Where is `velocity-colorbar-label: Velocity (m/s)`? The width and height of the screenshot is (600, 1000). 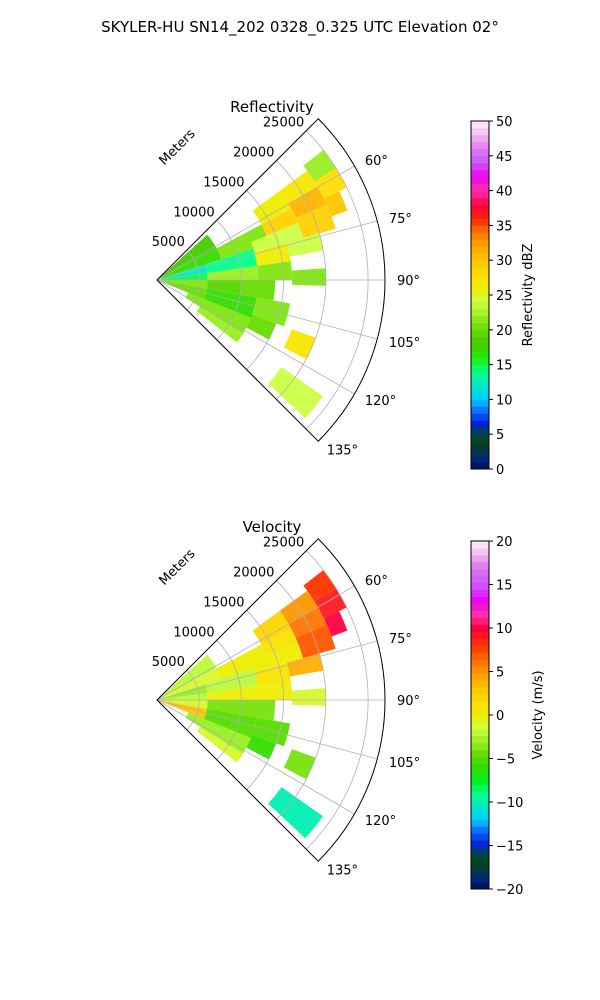
velocity-colorbar-label: Velocity (m/s) is located at coordinates (538, 714).